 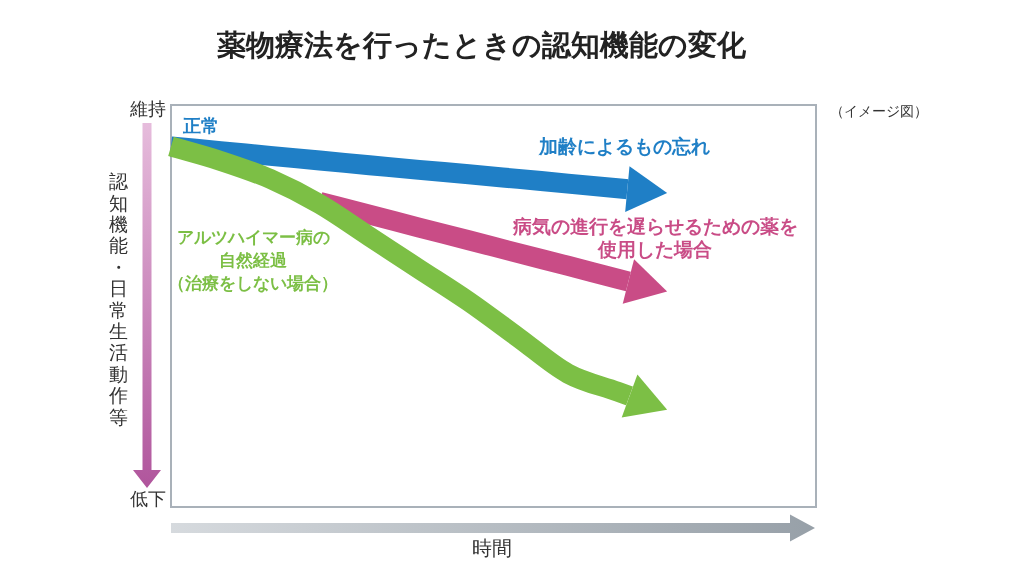 I want to click on text: 維持, so click(x=147, y=108).